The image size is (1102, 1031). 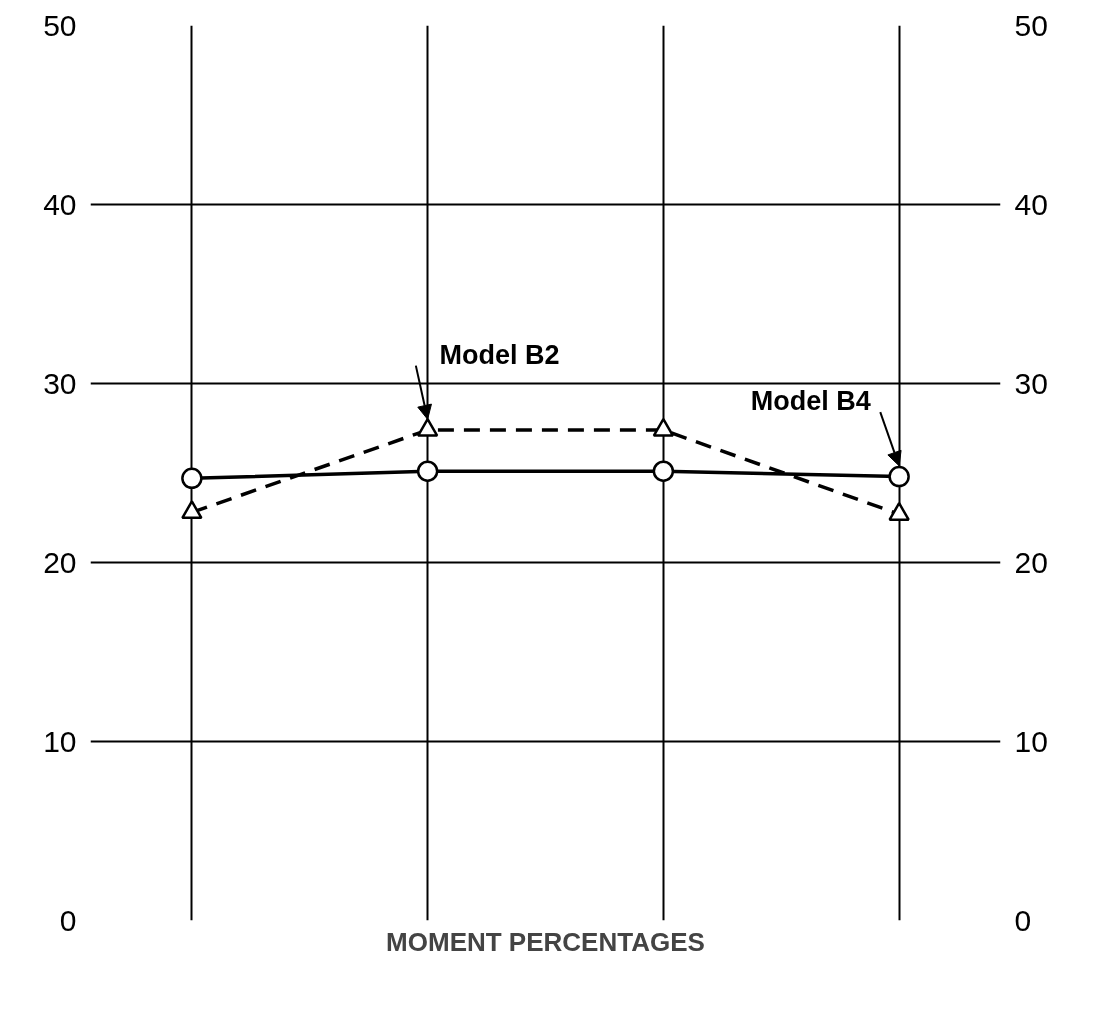 I want to click on x-axis-title: MOMENT PERCENTAGES, so click(x=545, y=941).